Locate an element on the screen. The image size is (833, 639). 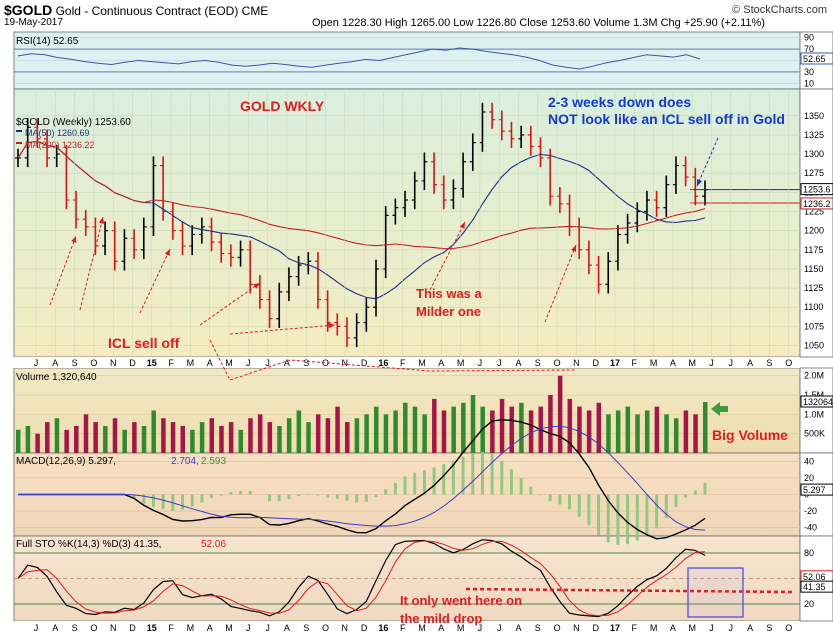
annotation-milder-1: This was a is located at coordinates (449, 293).